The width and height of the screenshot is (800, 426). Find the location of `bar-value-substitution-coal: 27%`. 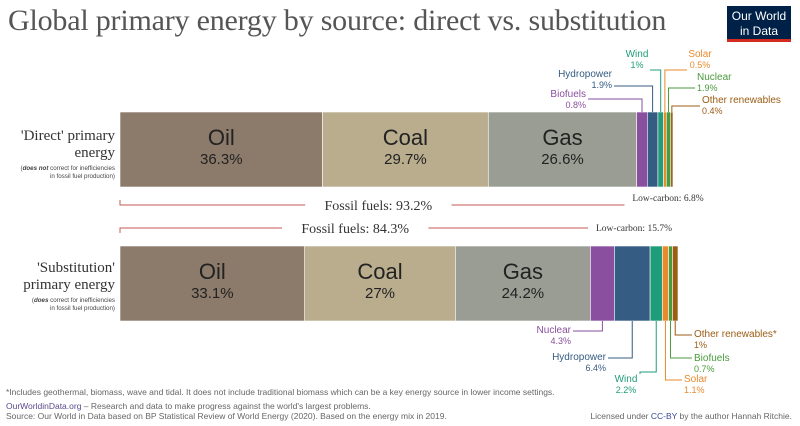

bar-value-substitution-coal: 27% is located at coordinates (380, 293).